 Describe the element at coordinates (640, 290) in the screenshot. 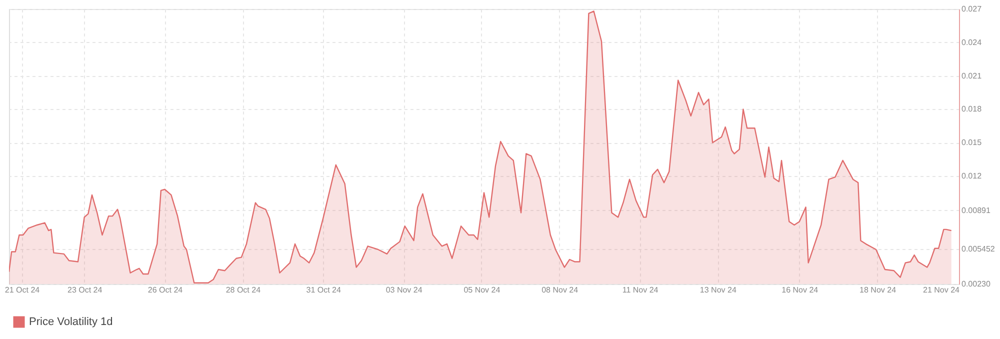

I see `x-tick-label: 11 Nov 24` at that location.